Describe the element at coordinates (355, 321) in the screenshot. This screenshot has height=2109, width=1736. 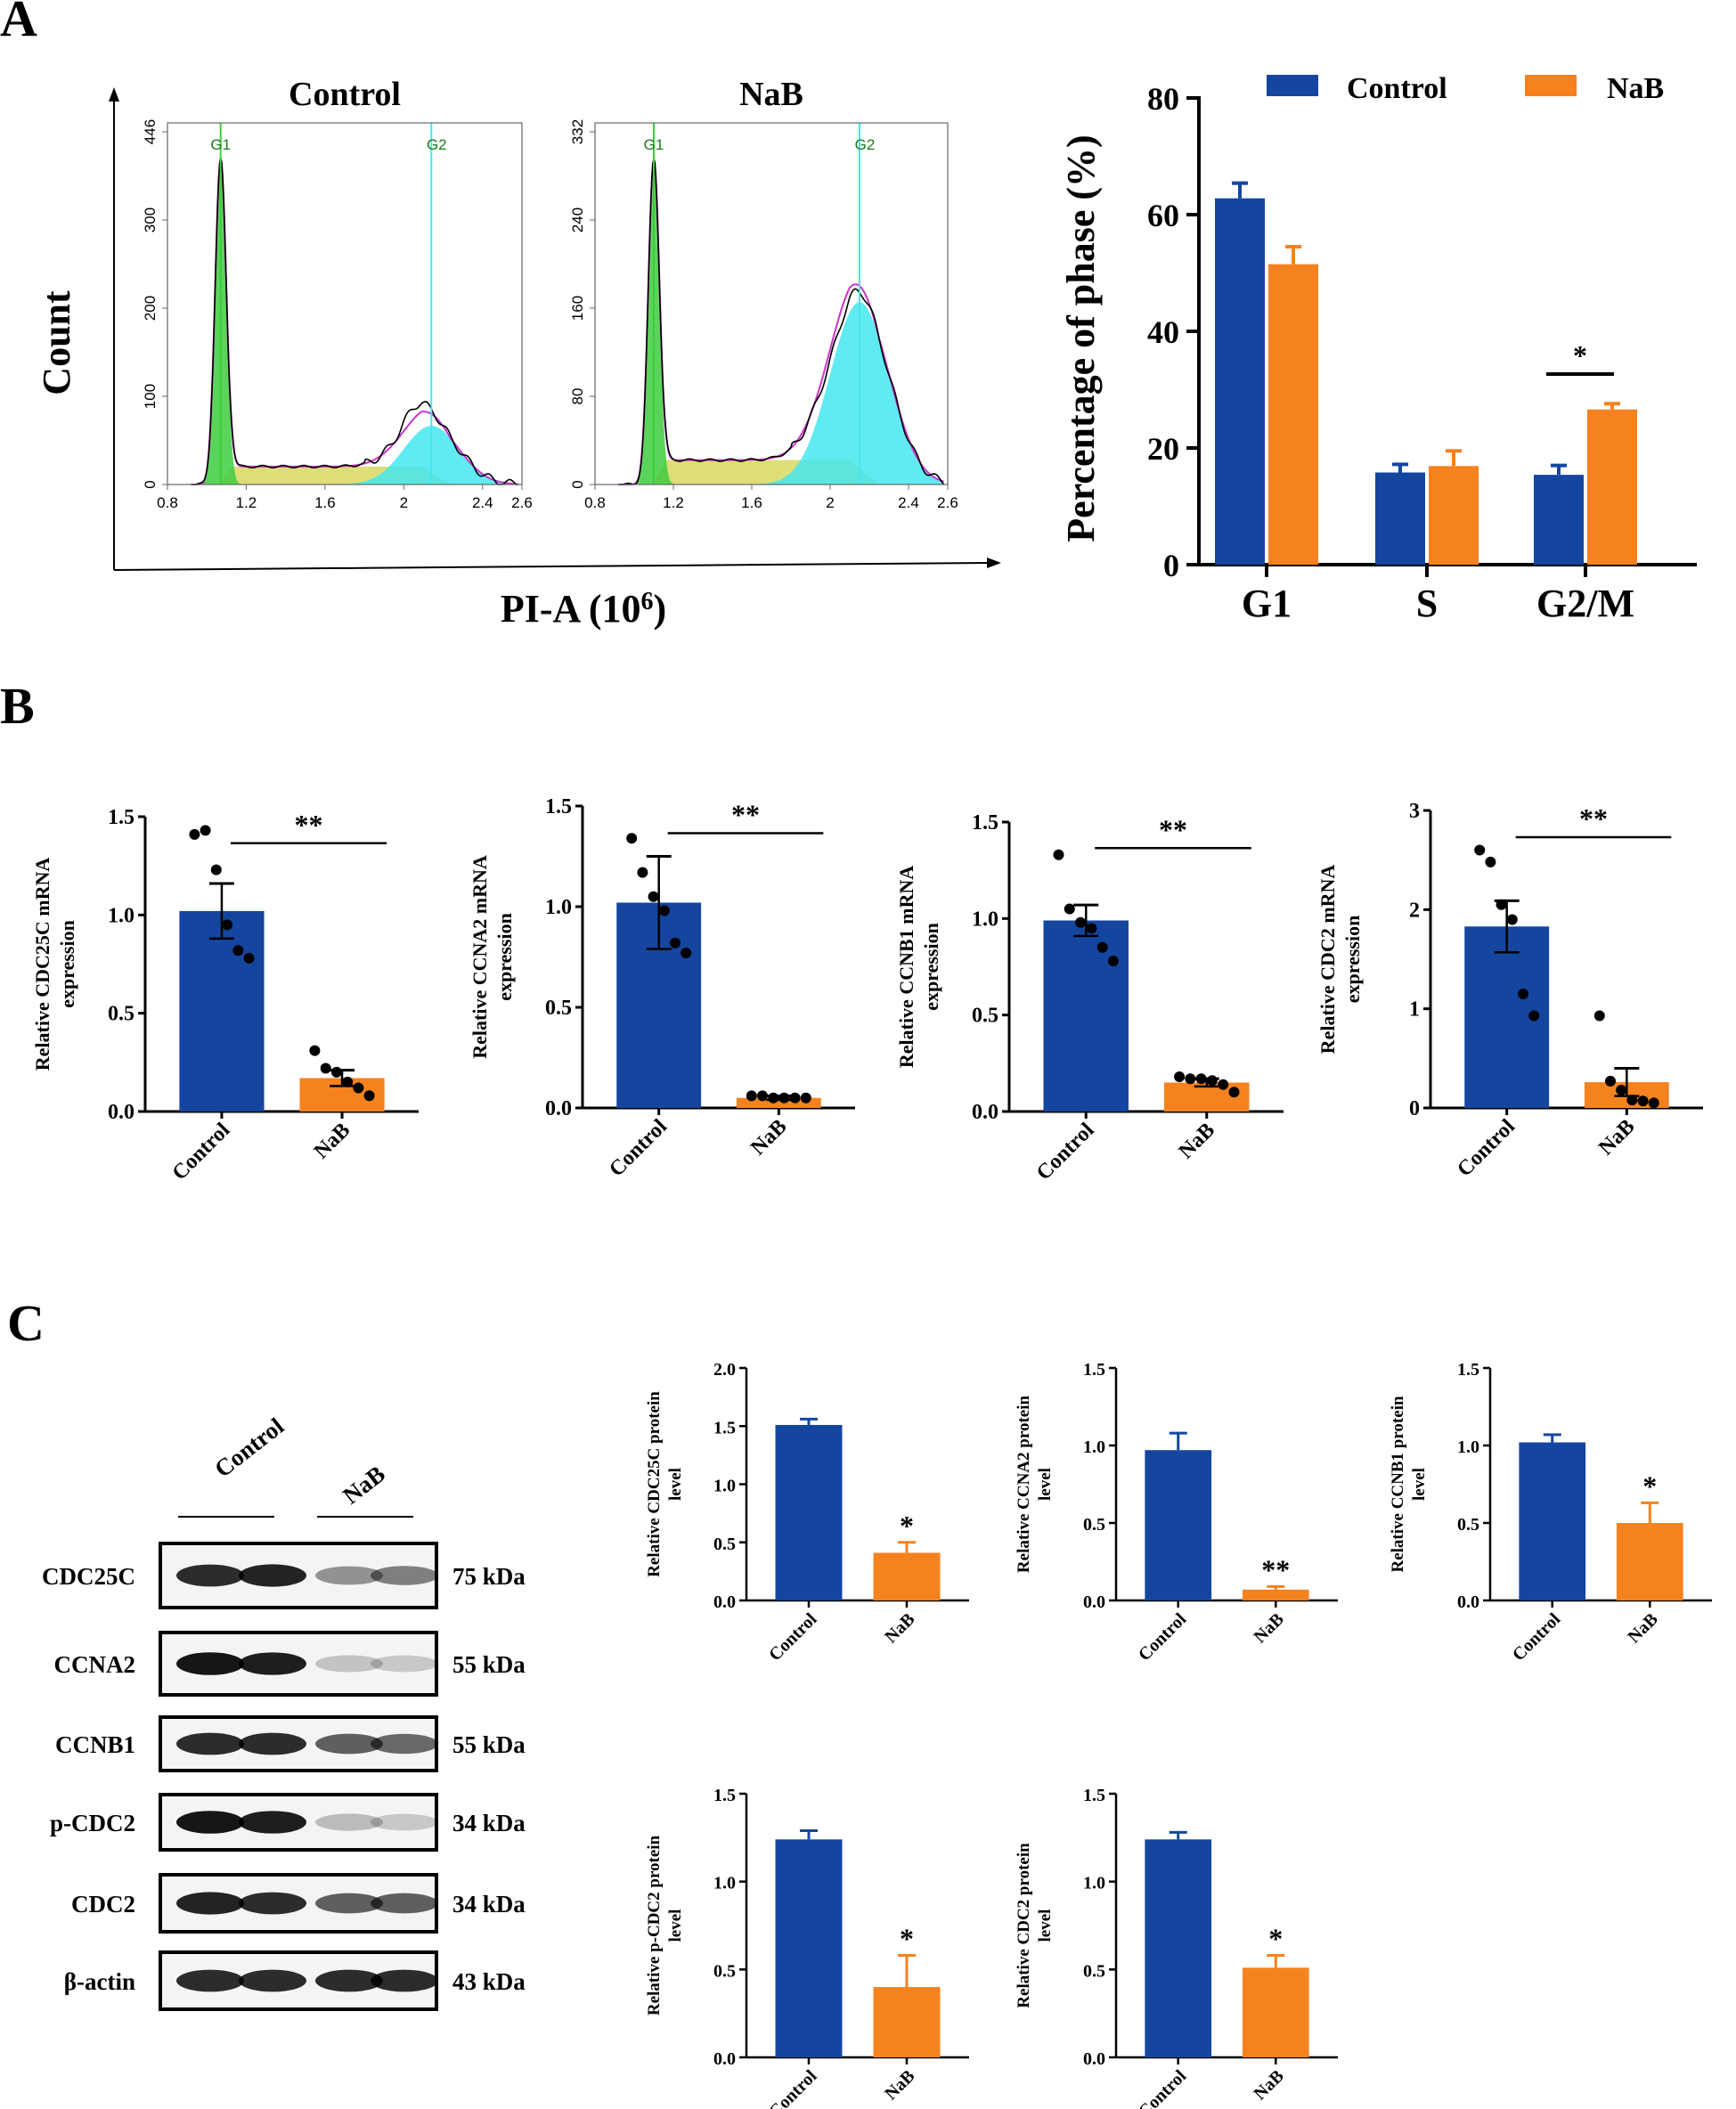
I see `data-line-control` at that location.